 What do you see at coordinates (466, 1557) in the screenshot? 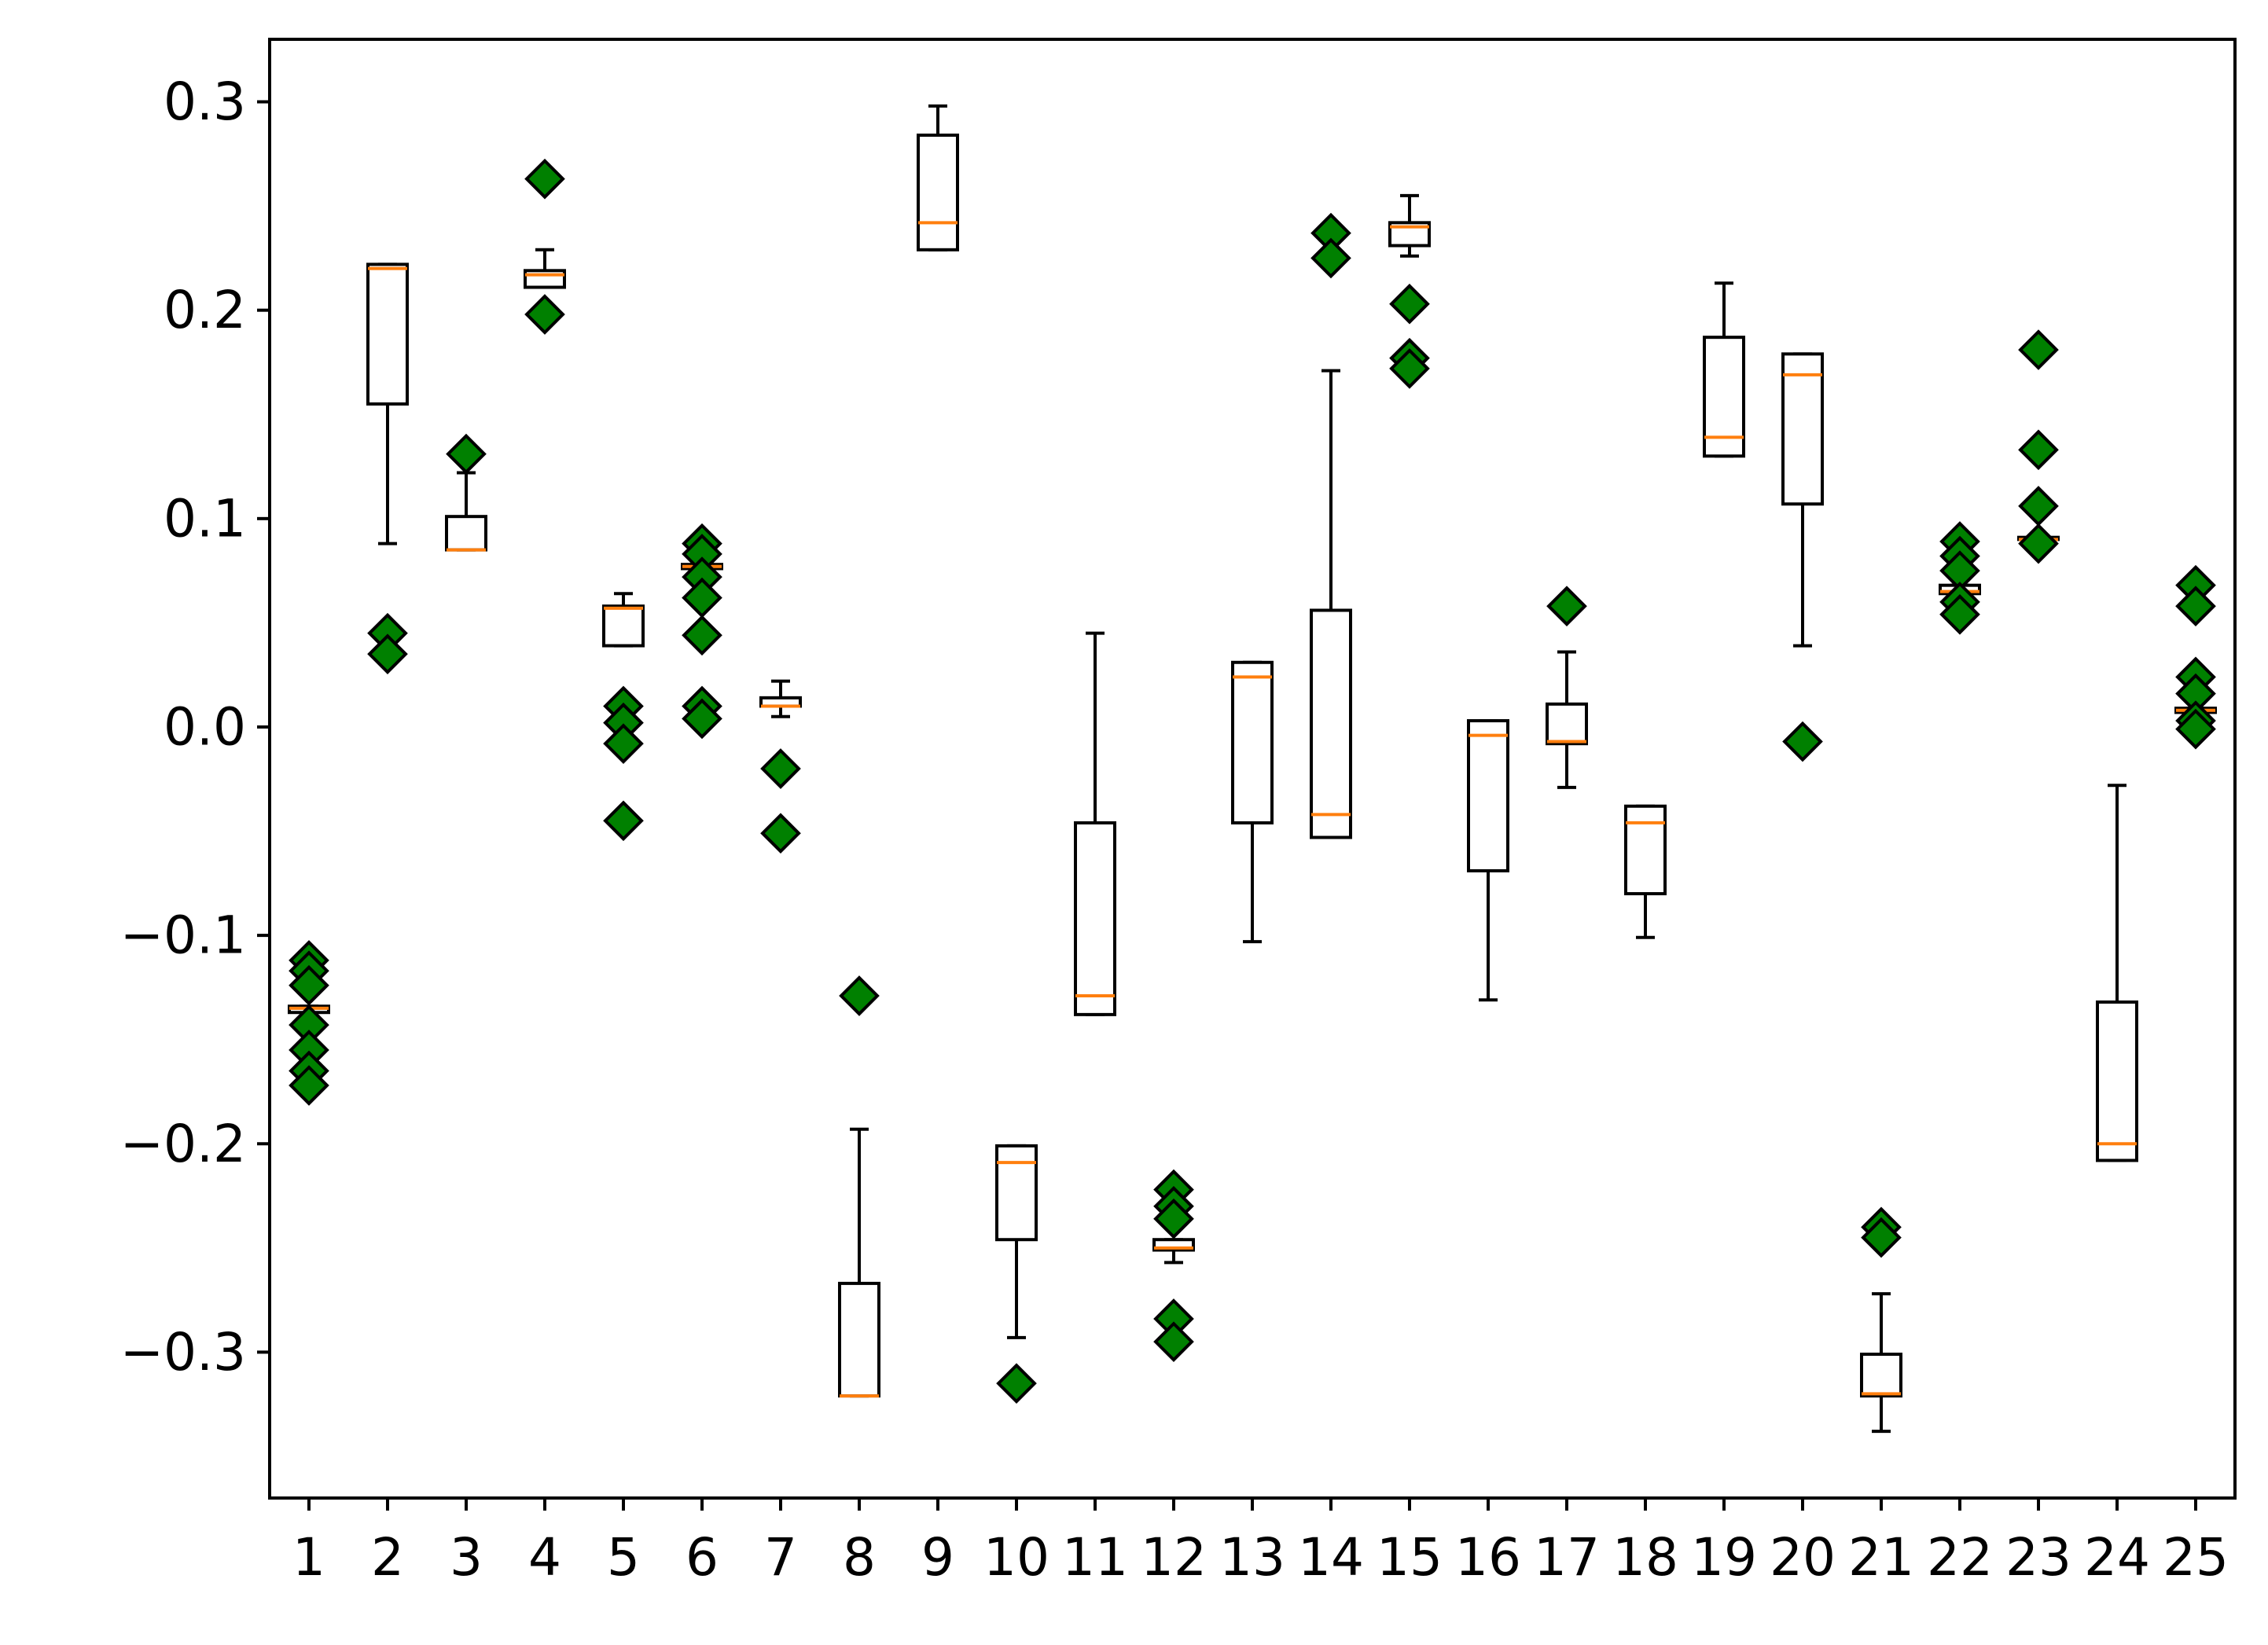
I see `x-tick-label: 3` at bounding box center [466, 1557].